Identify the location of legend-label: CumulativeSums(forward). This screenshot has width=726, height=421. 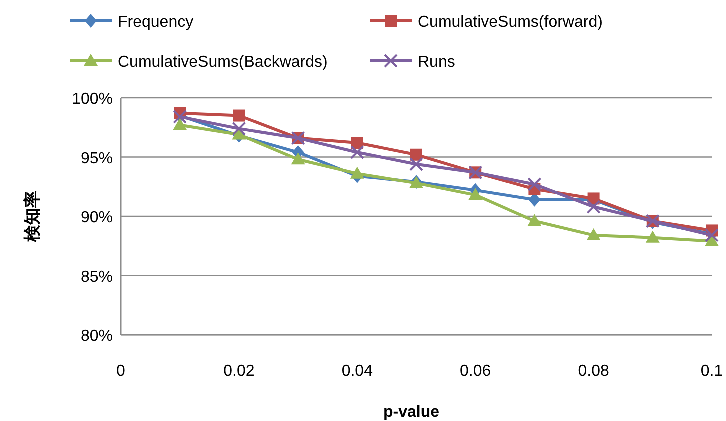
(510, 22).